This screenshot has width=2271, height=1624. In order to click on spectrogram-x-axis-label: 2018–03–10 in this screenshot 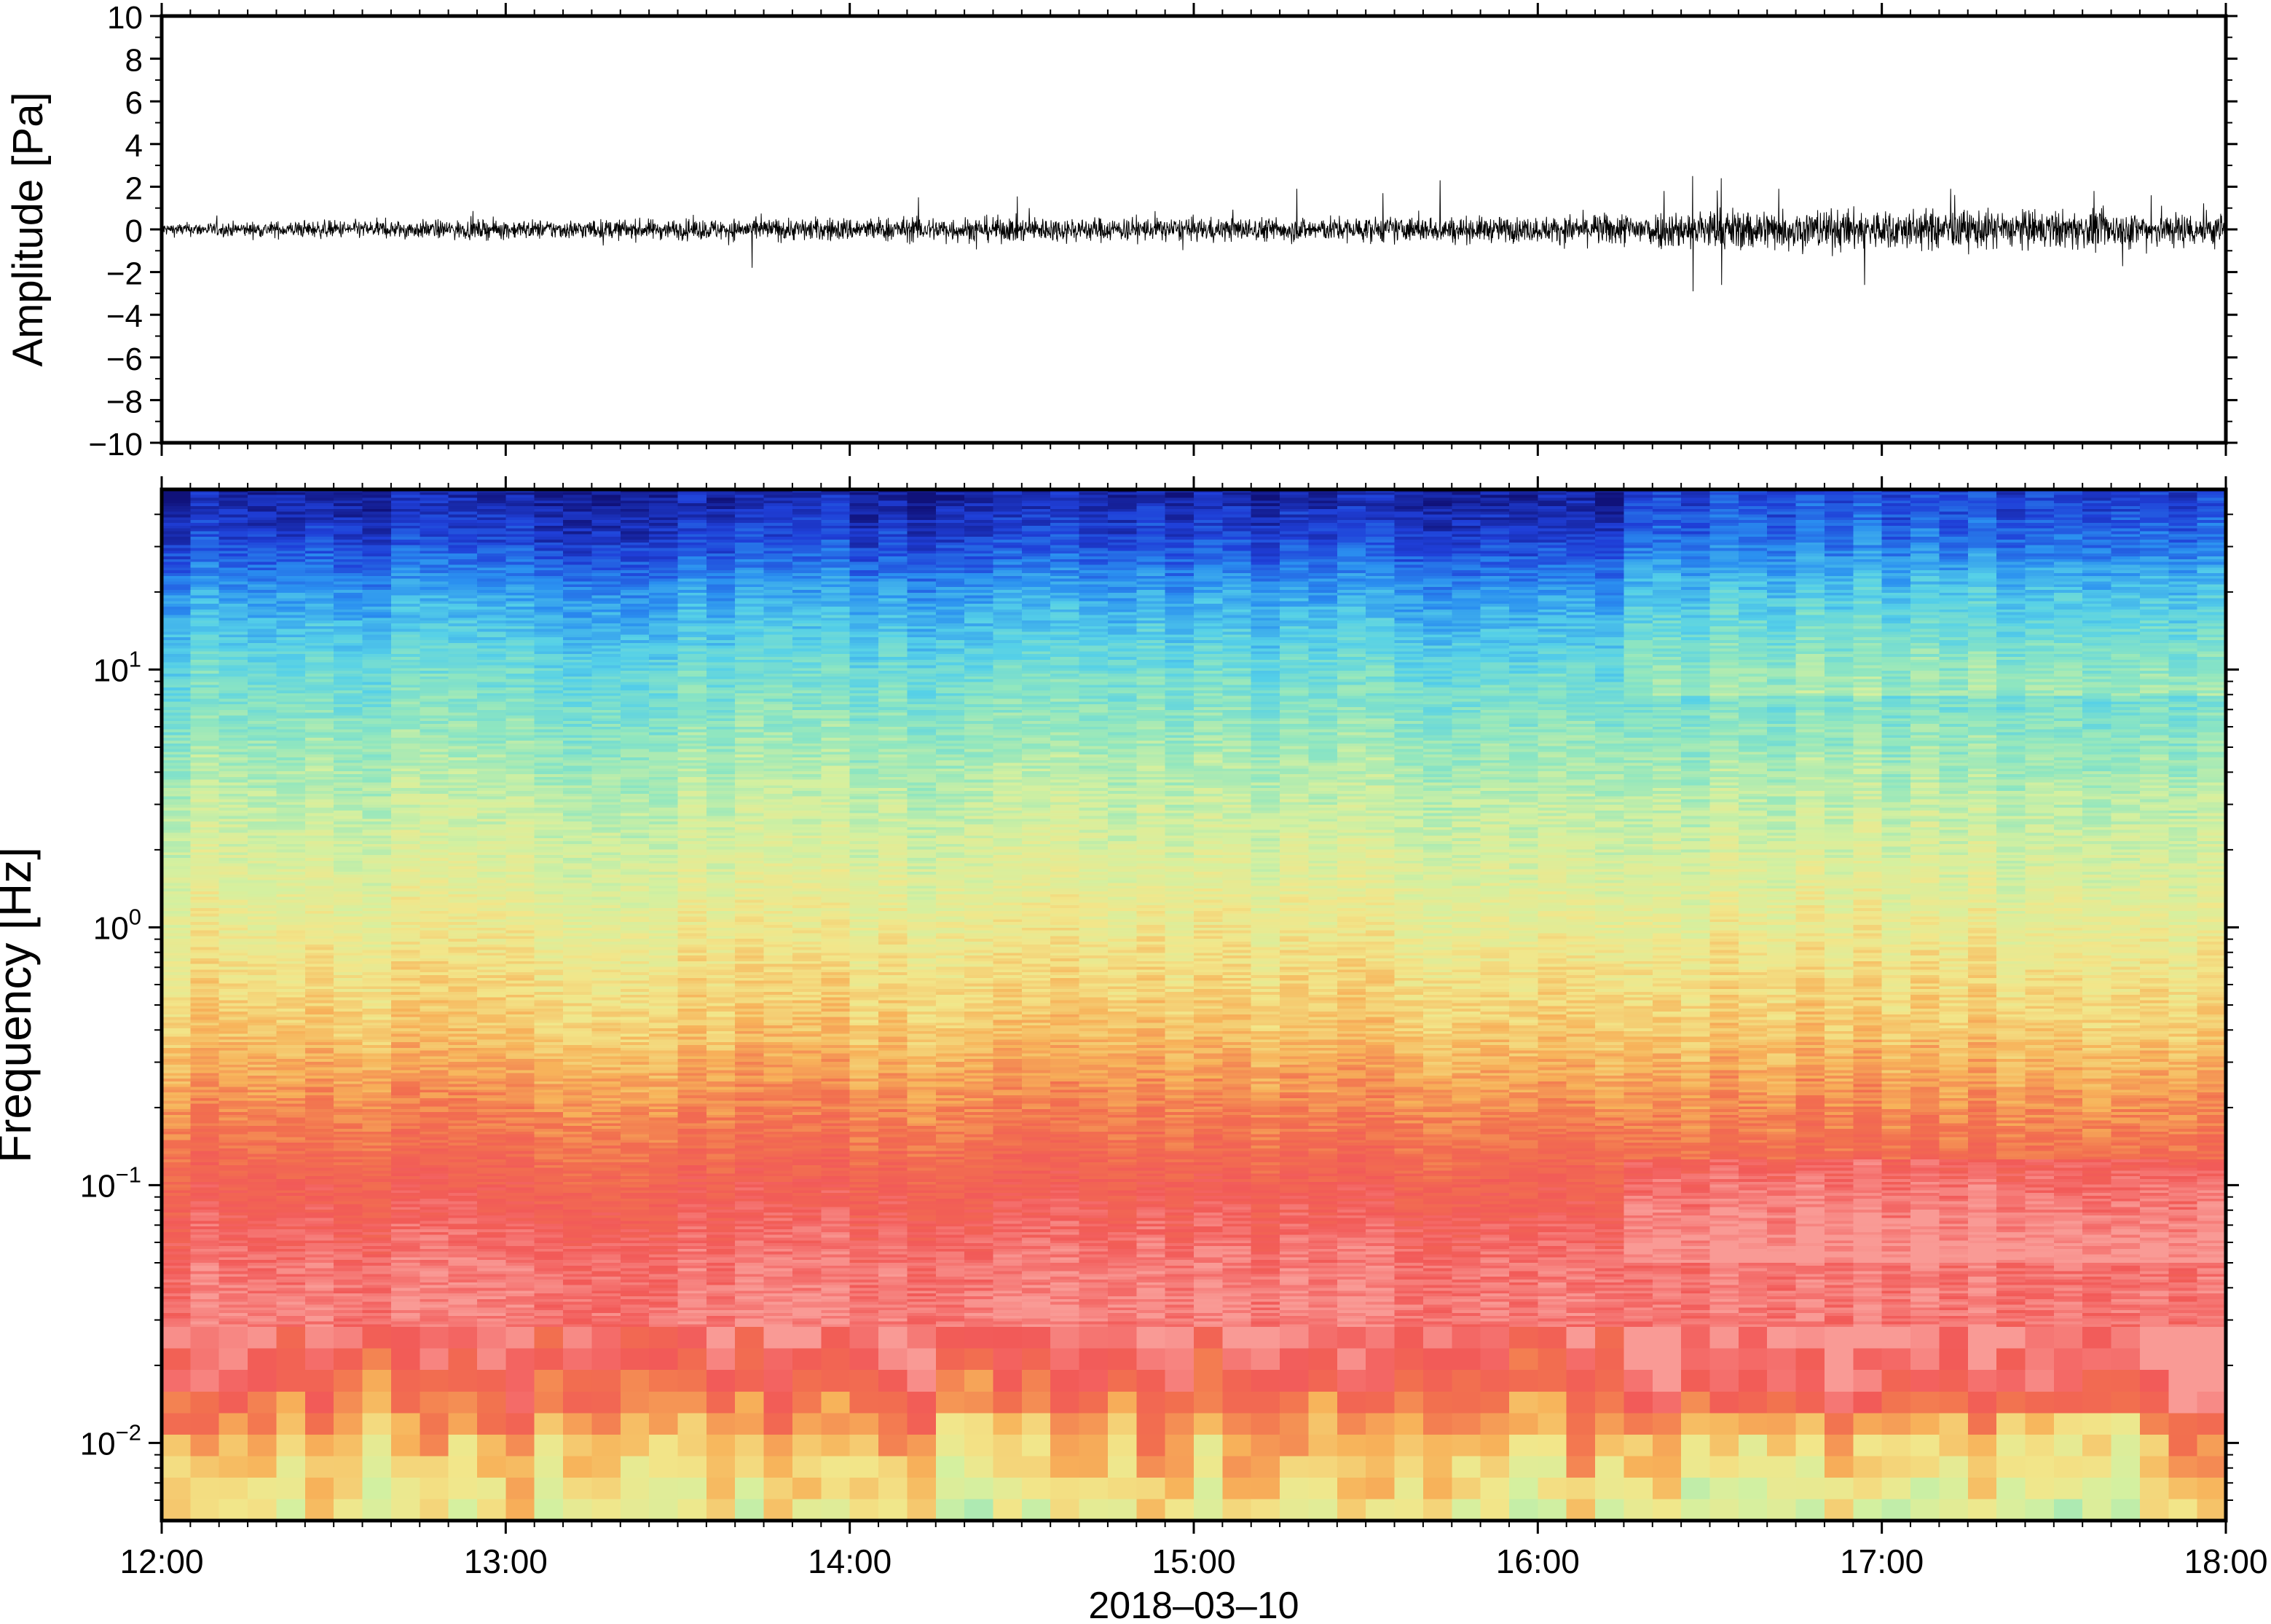, I will do `click(1193, 1604)`.